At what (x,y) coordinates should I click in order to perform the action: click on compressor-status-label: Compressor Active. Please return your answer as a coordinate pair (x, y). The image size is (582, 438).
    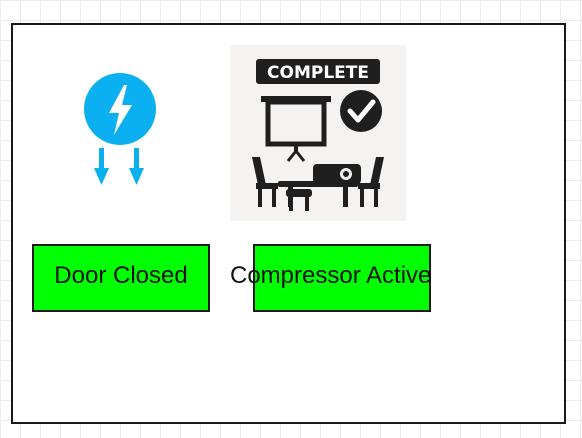
    Looking at the image, I should click on (331, 275).